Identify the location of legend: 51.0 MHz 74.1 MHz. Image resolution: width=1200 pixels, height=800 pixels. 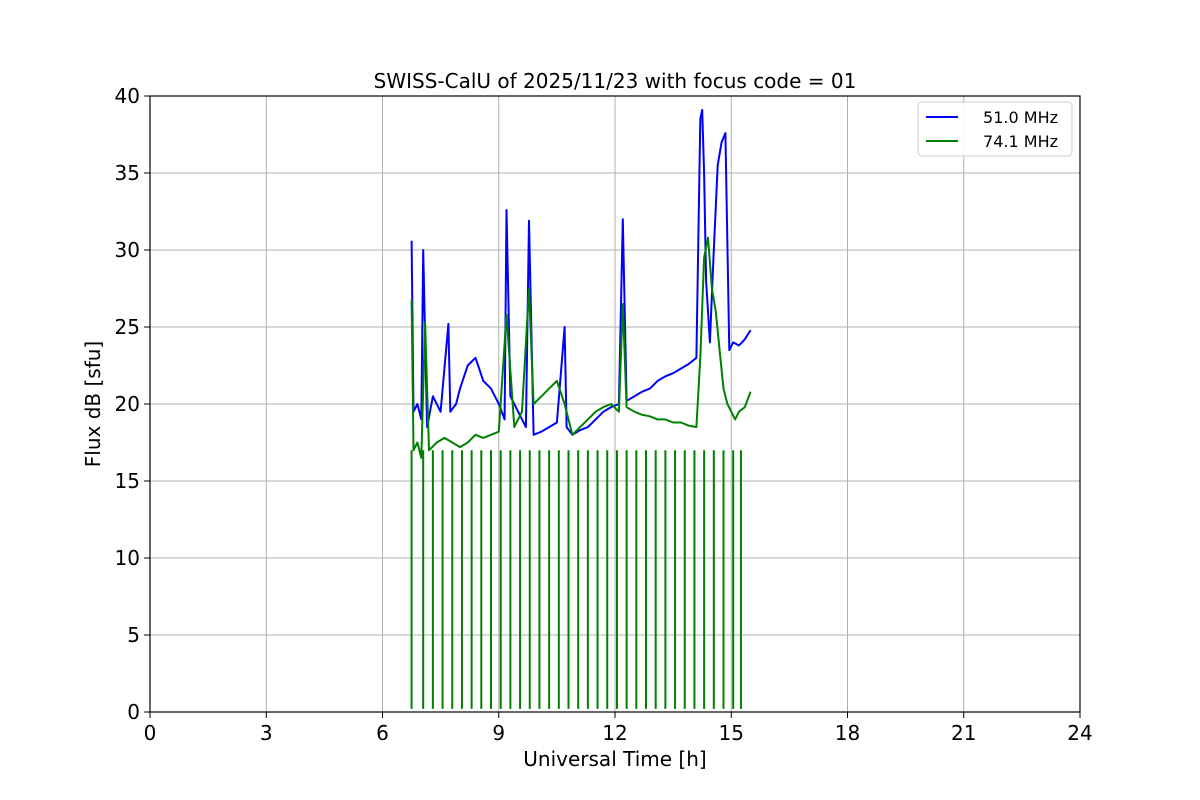
(995, 129).